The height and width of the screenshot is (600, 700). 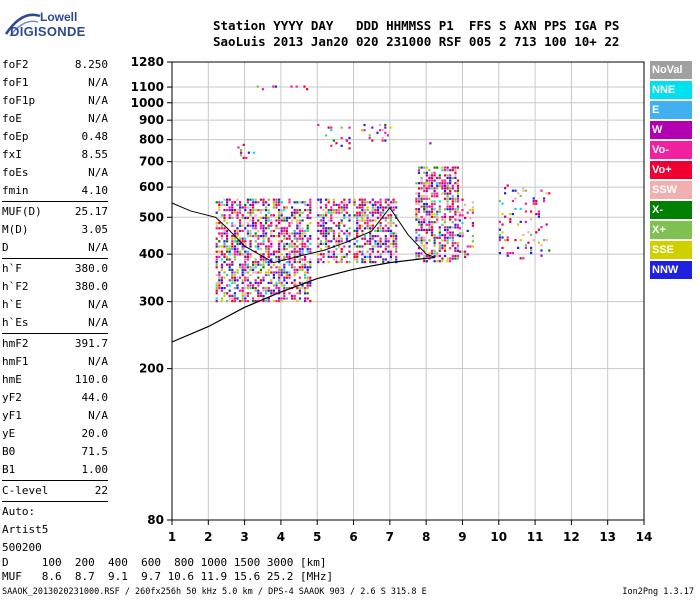 What do you see at coordinates (55, 470) in the screenshot?
I see `param-row-b1: B1 1.00` at bounding box center [55, 470].